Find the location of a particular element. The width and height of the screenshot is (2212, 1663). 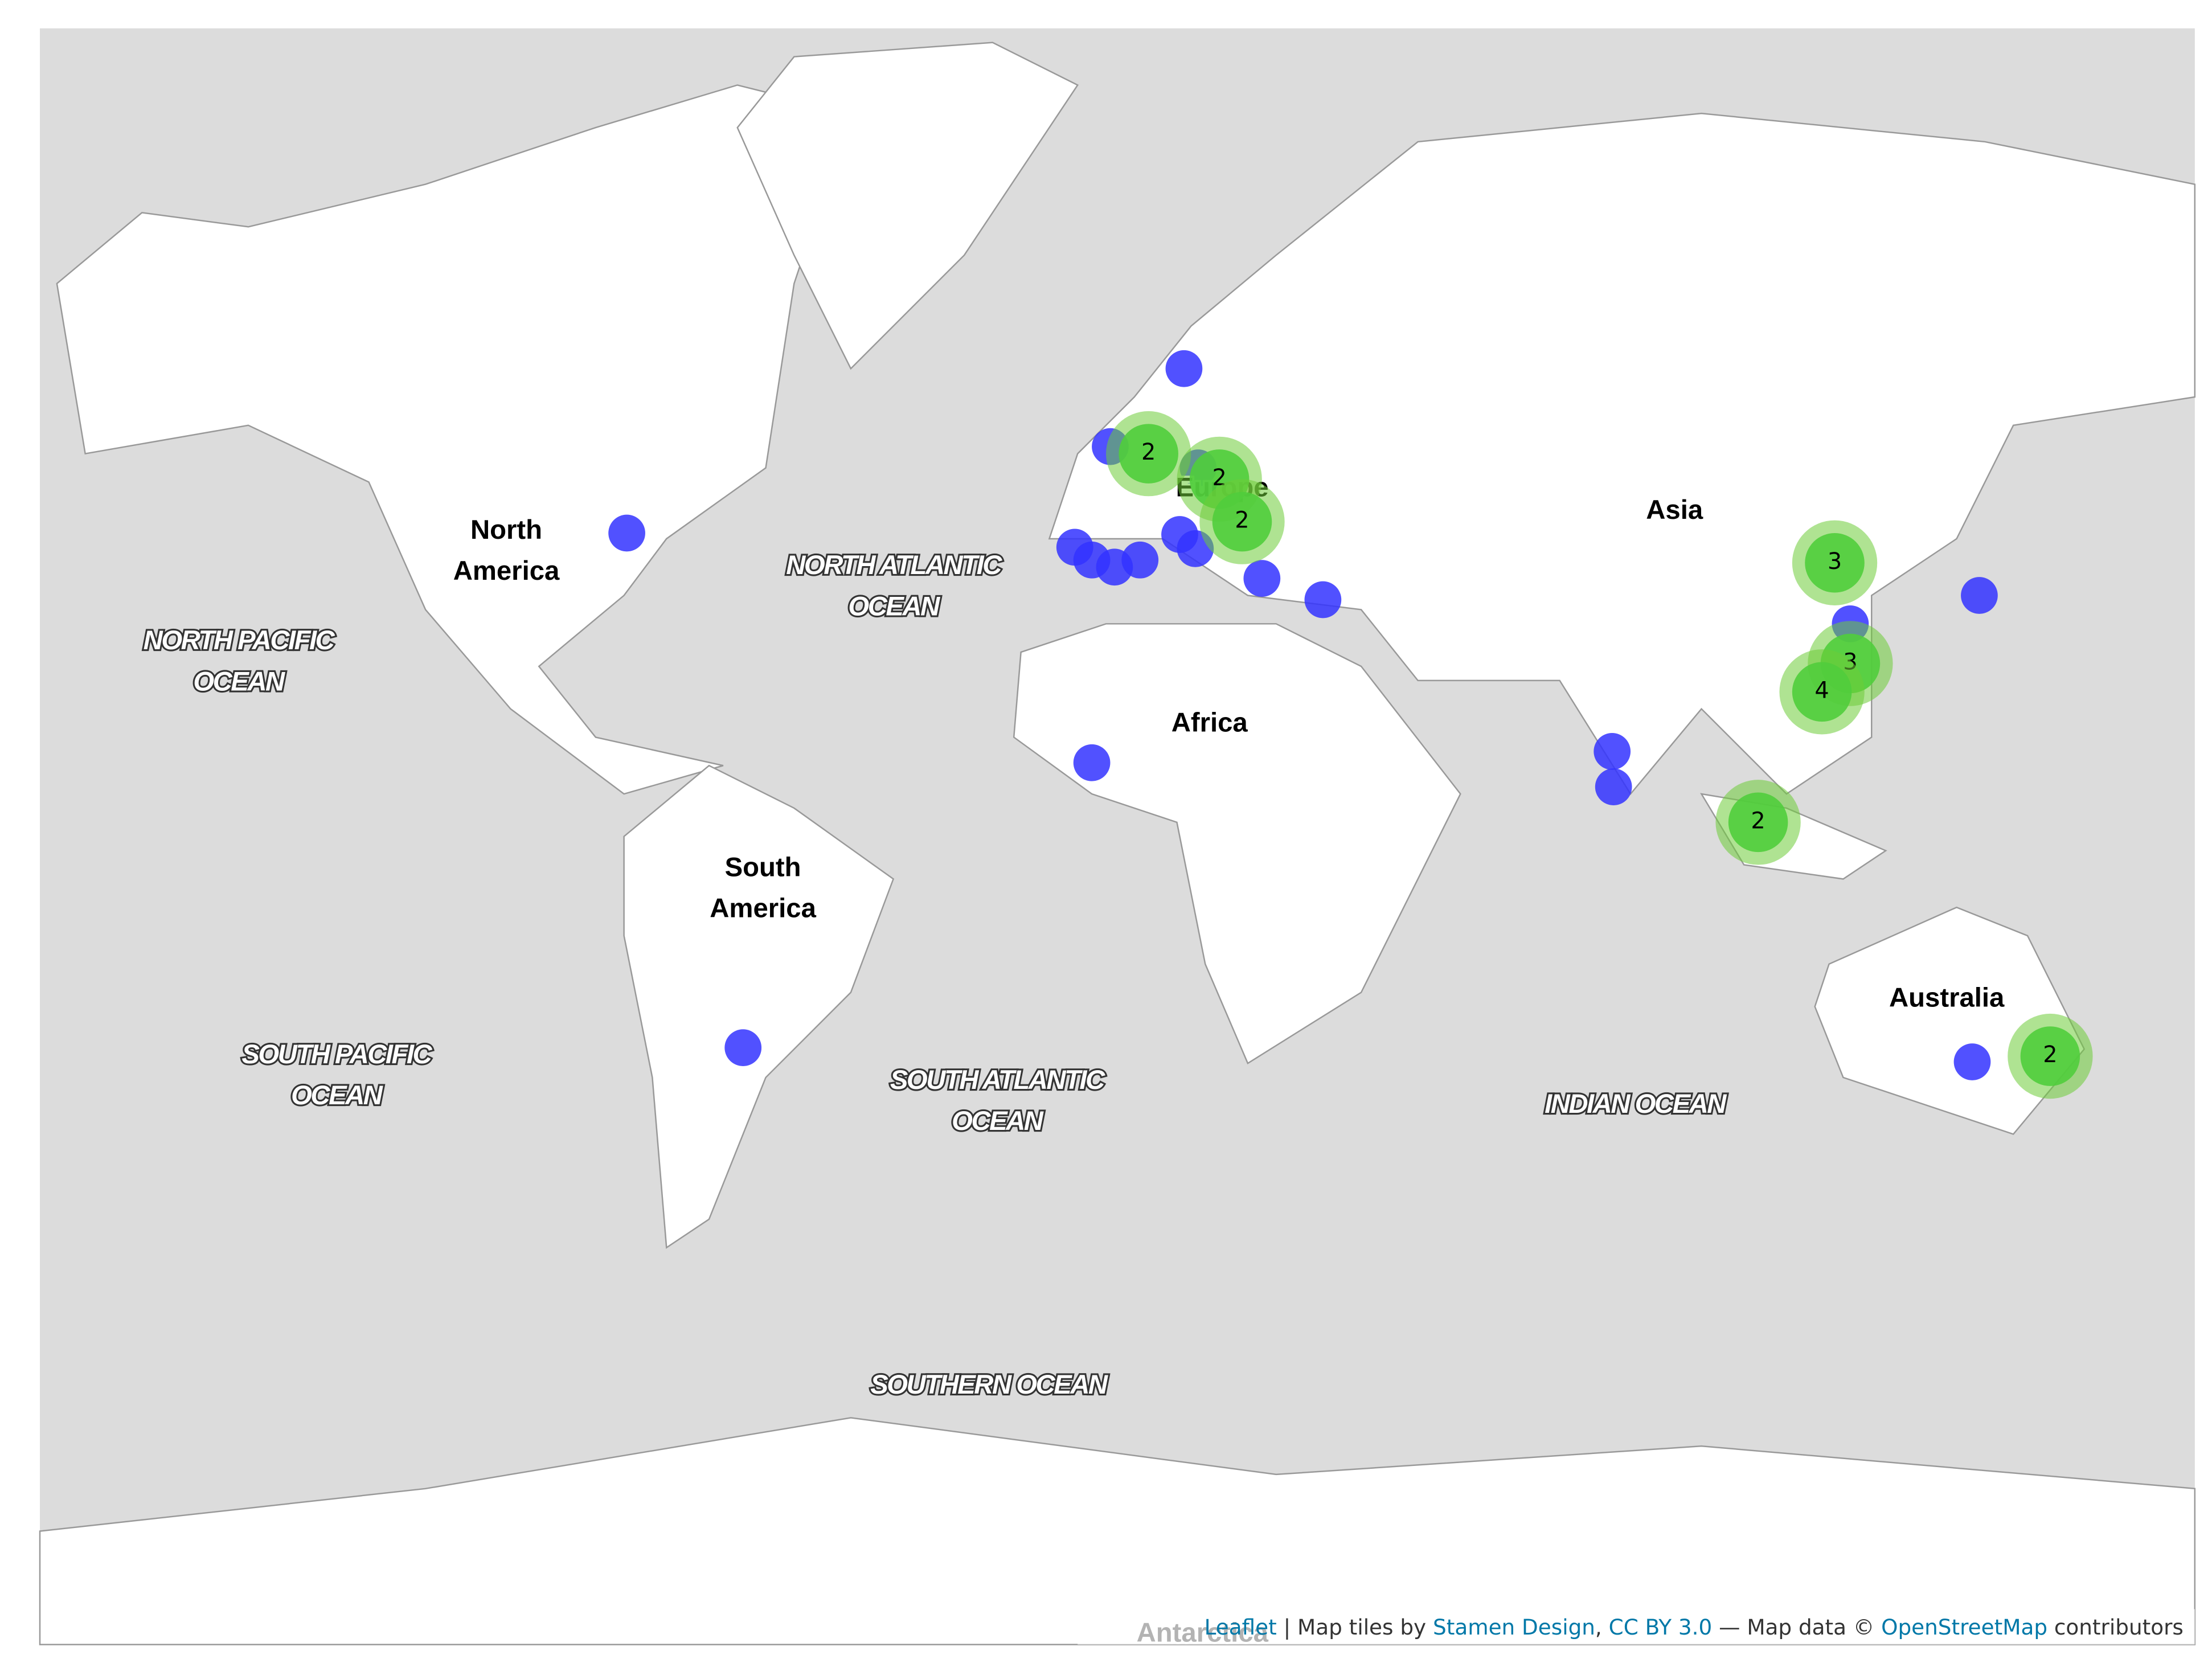

cluster-count: 4 is located at coordinates (1821, 690).